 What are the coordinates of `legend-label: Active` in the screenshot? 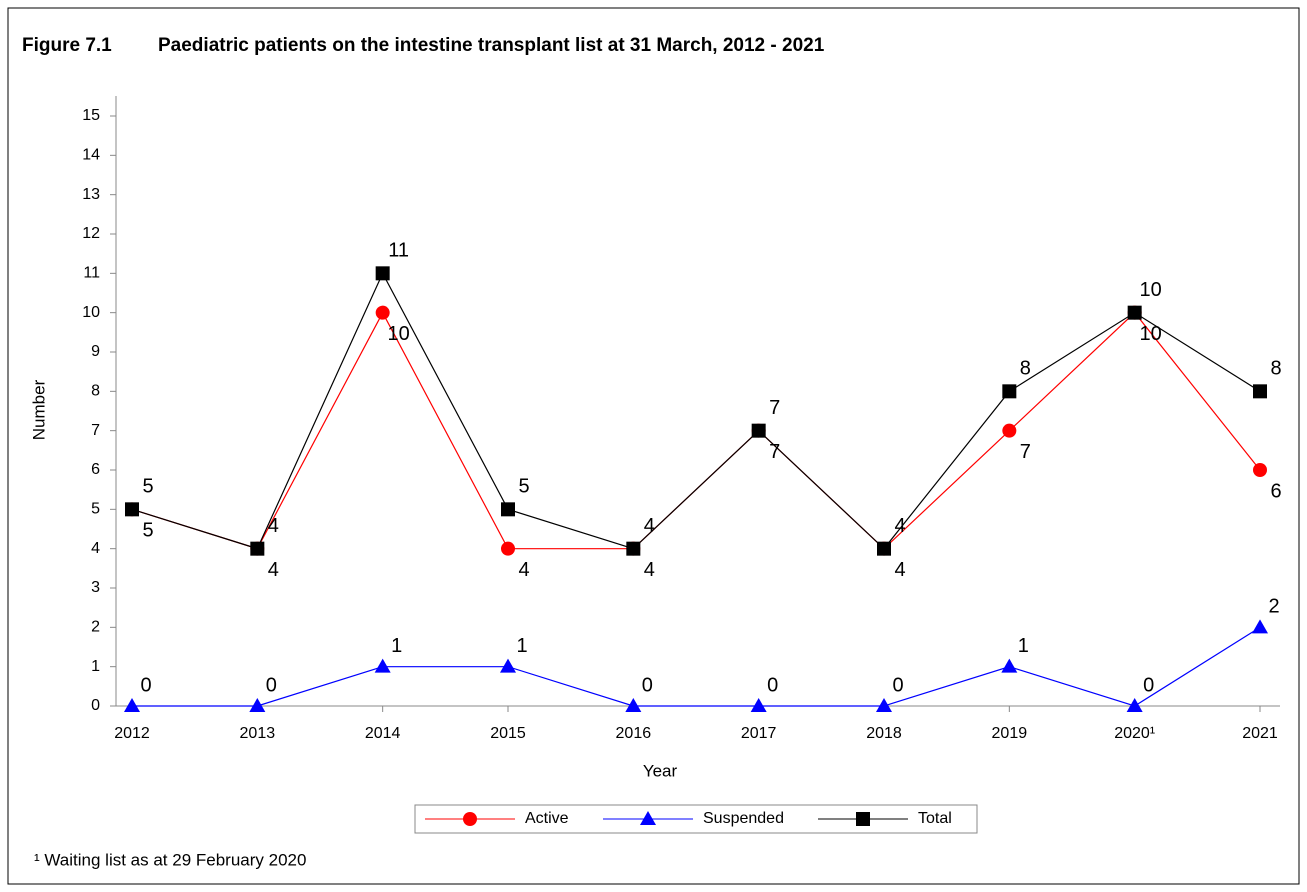 It's located at (547, 818).